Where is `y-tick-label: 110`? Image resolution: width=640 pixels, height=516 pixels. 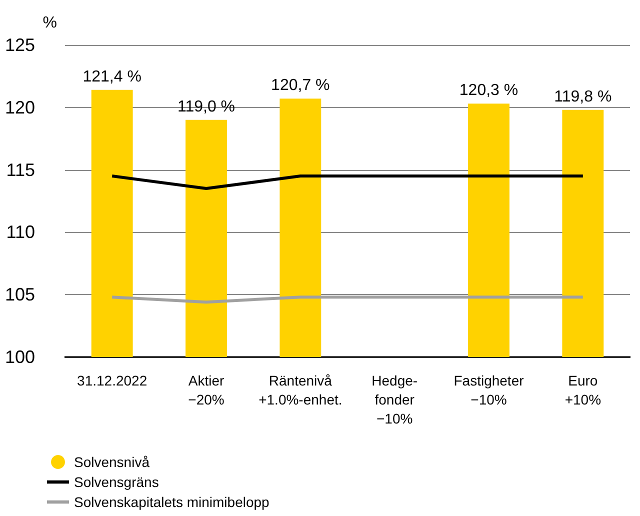
y-tick-label: 110 is located at coordinates (20, 232).